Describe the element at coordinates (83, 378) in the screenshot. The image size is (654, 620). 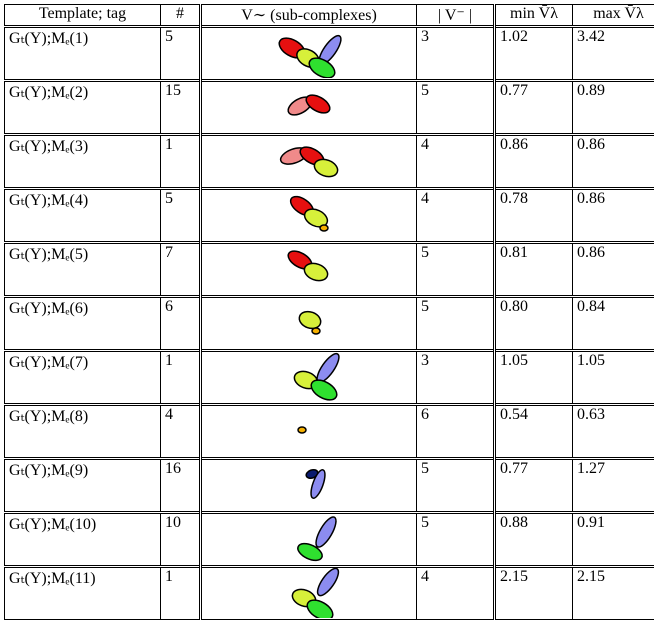
I see `tag-cell: Gₜ(Y);Mₑ(7)` at that location.